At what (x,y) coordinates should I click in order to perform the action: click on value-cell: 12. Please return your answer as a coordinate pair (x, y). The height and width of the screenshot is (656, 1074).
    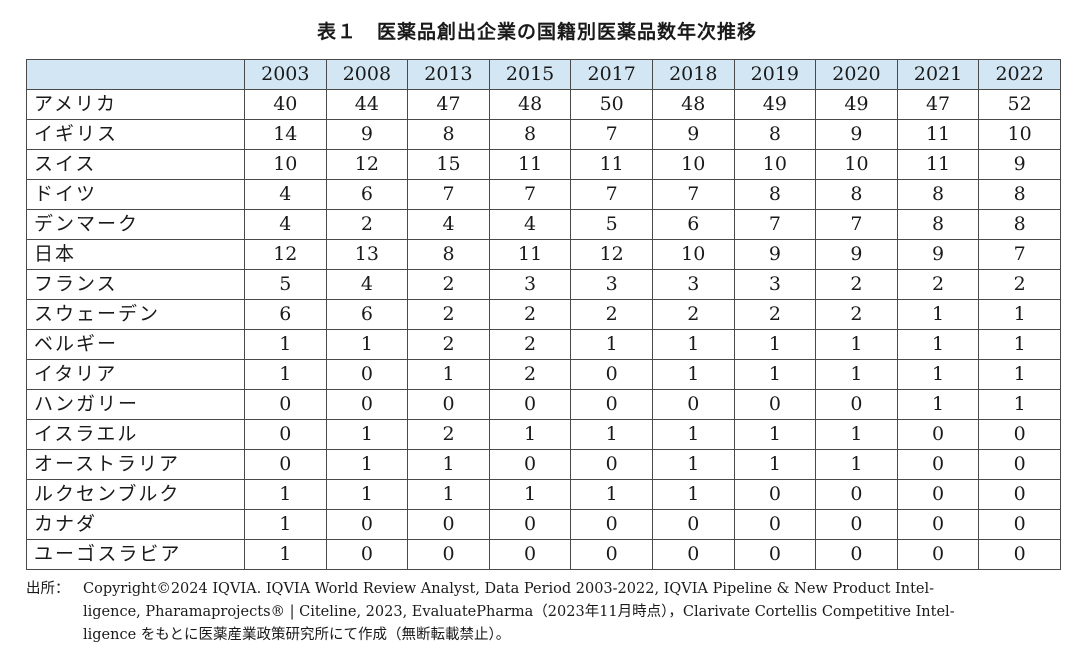
    Looking at the image, I should click on (285, 254).